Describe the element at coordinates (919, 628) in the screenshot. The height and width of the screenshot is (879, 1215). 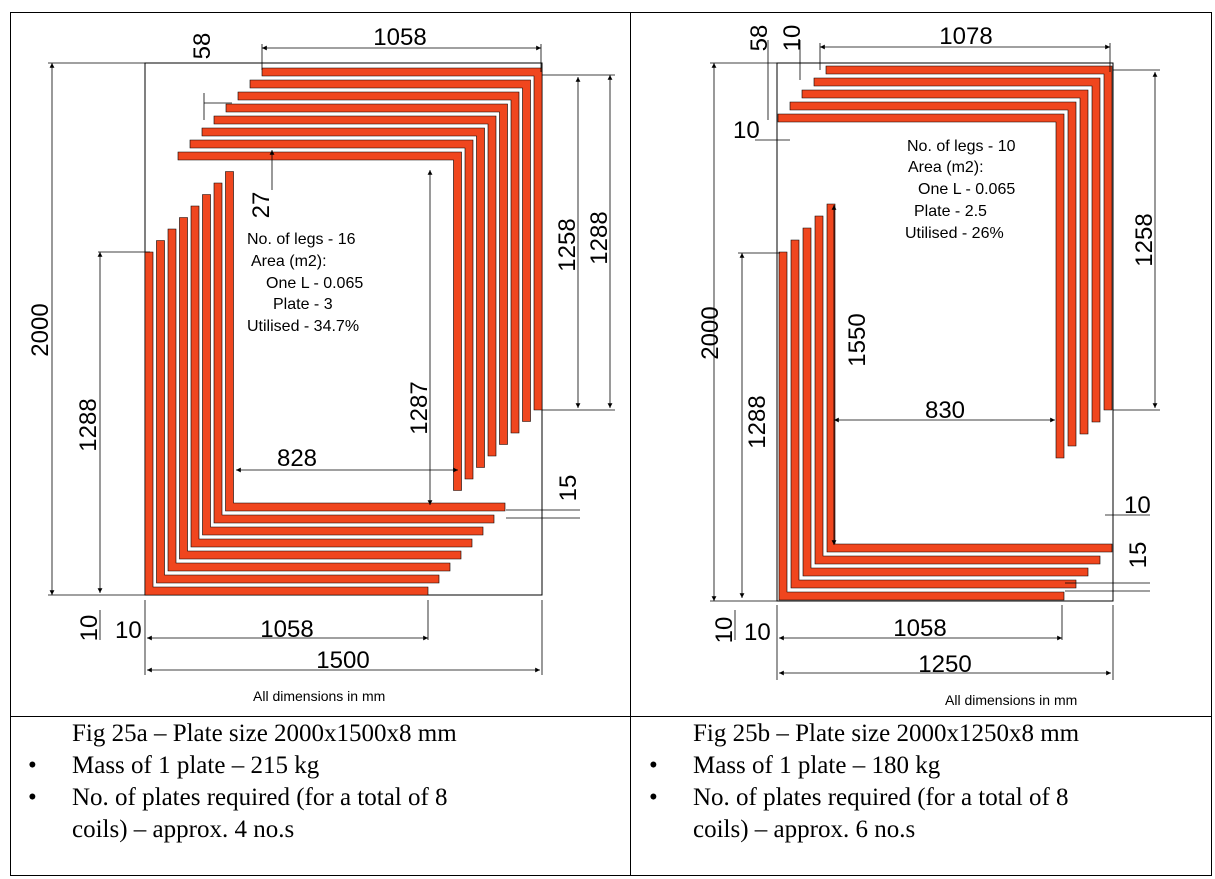
I see `fig-b-dim-1058: 1058` at that location.